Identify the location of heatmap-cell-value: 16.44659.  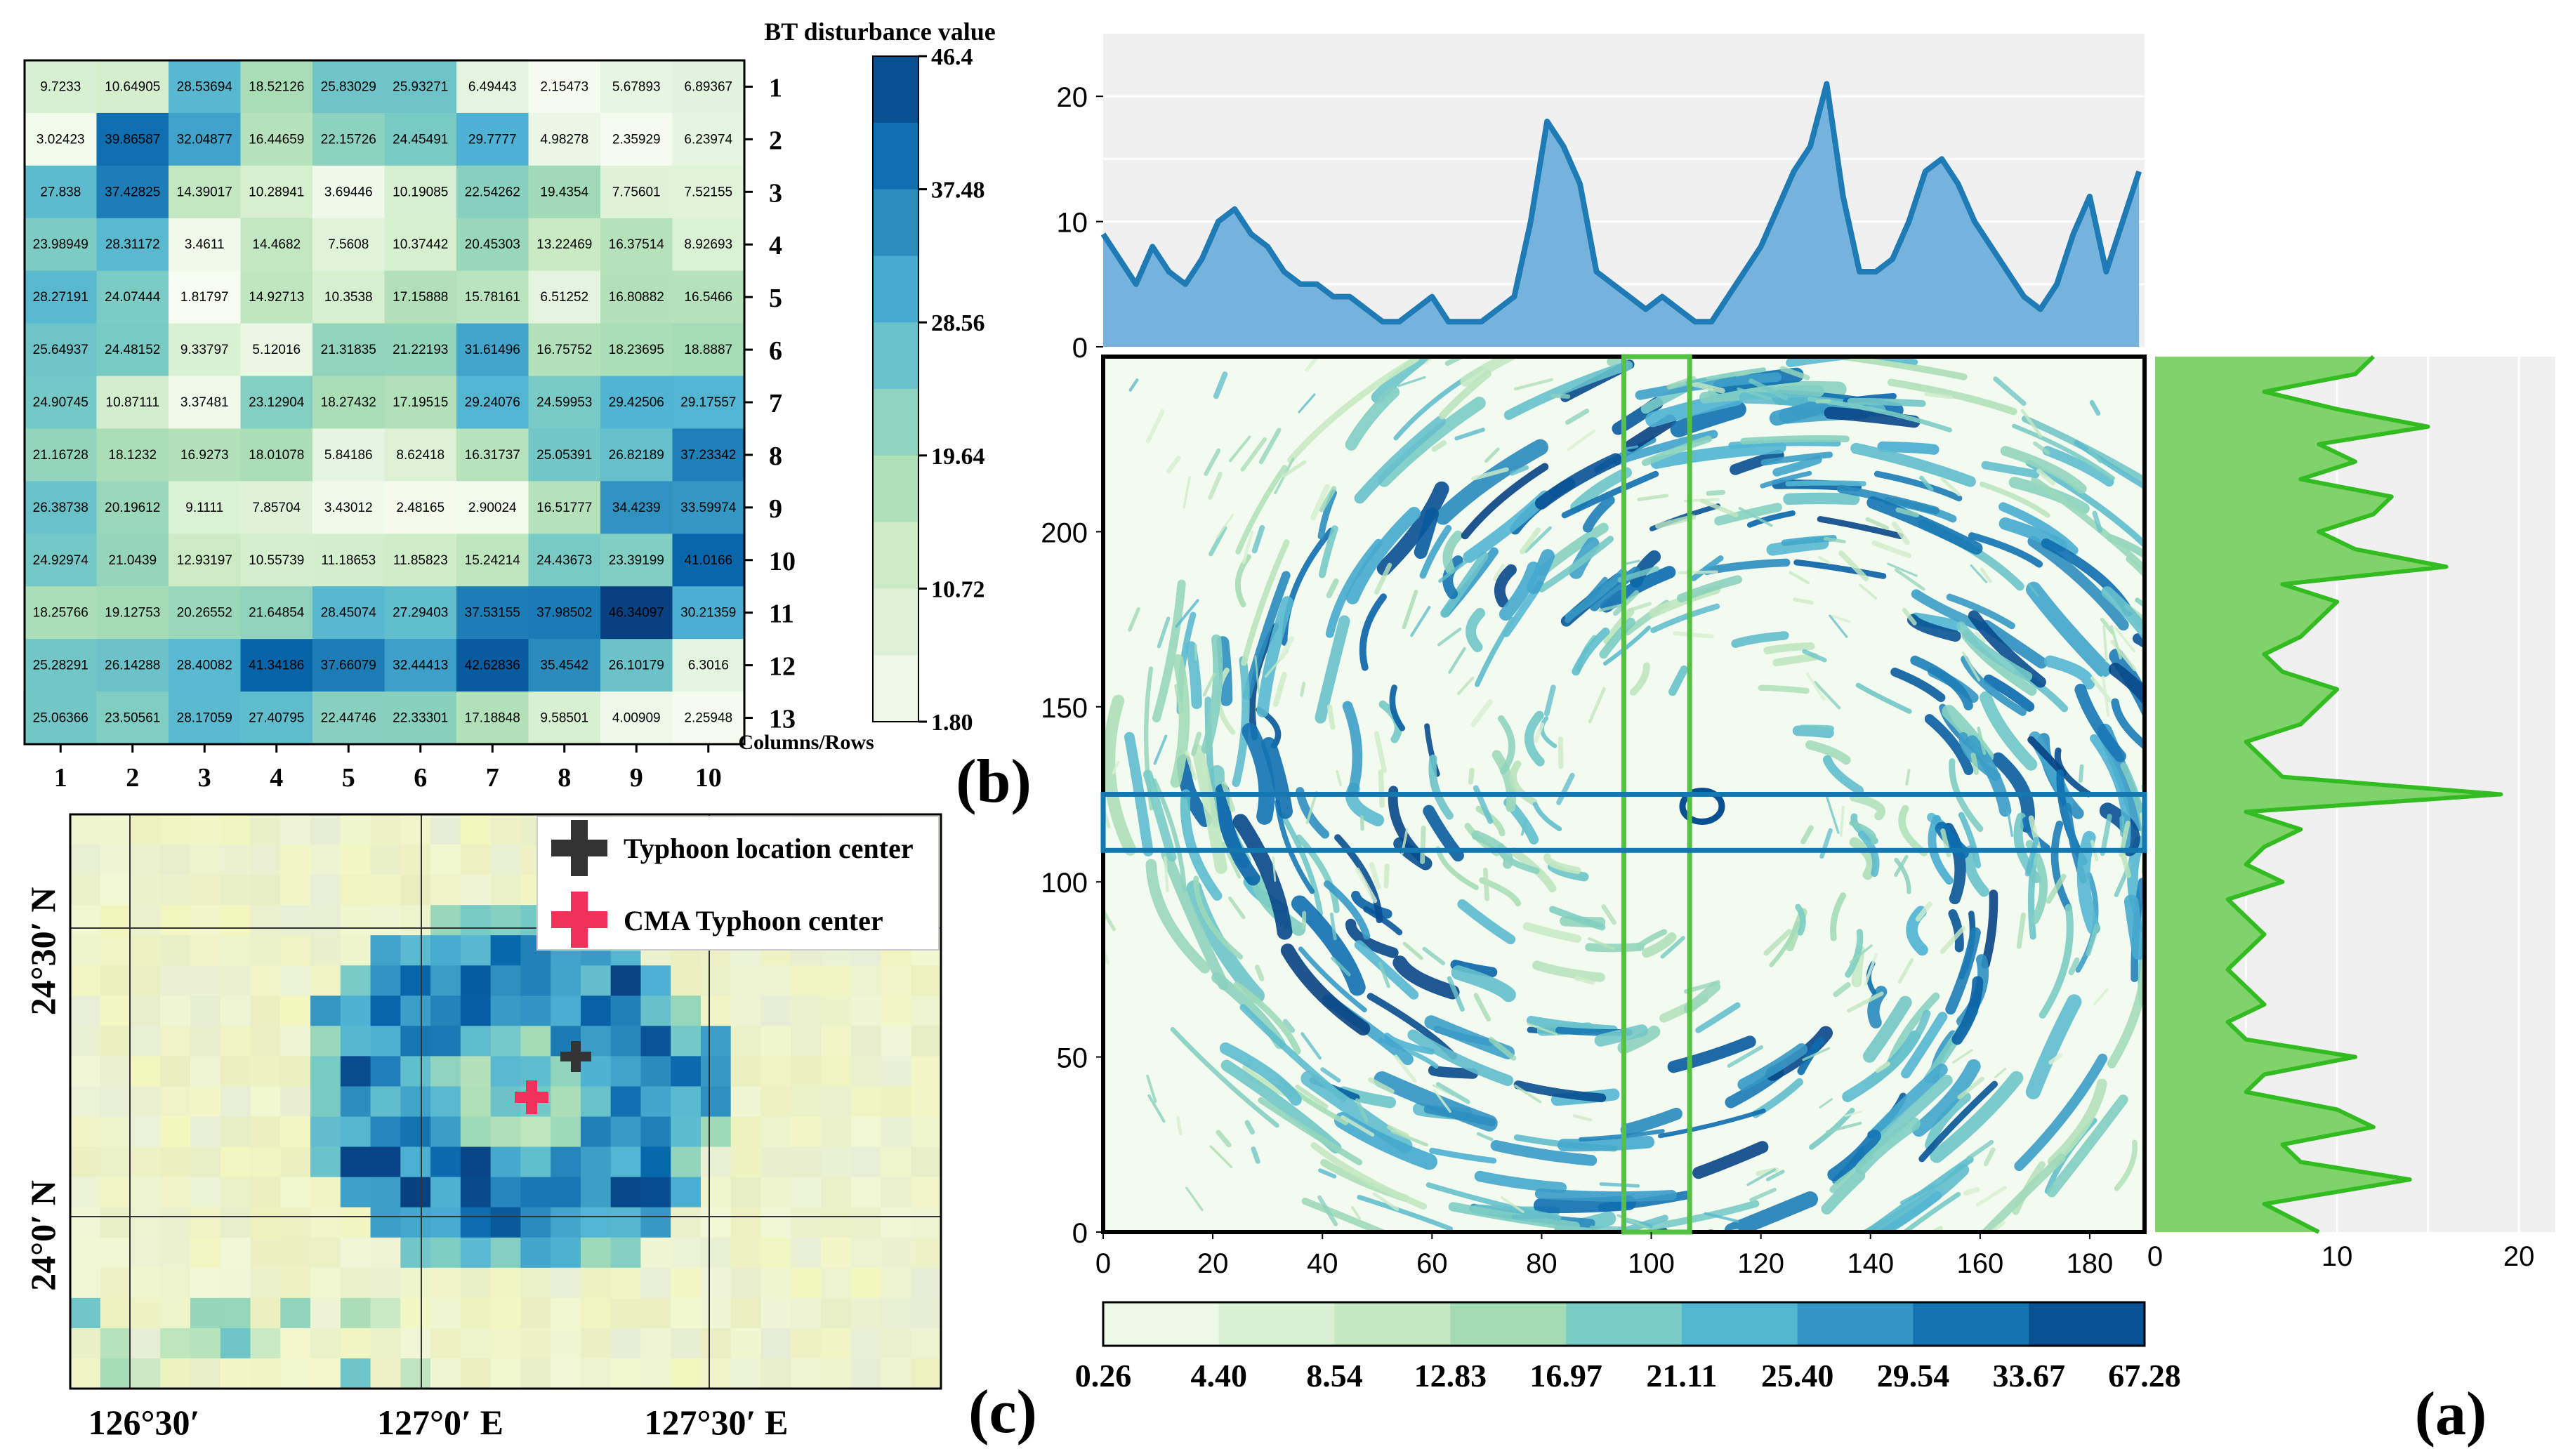
(276, 139).